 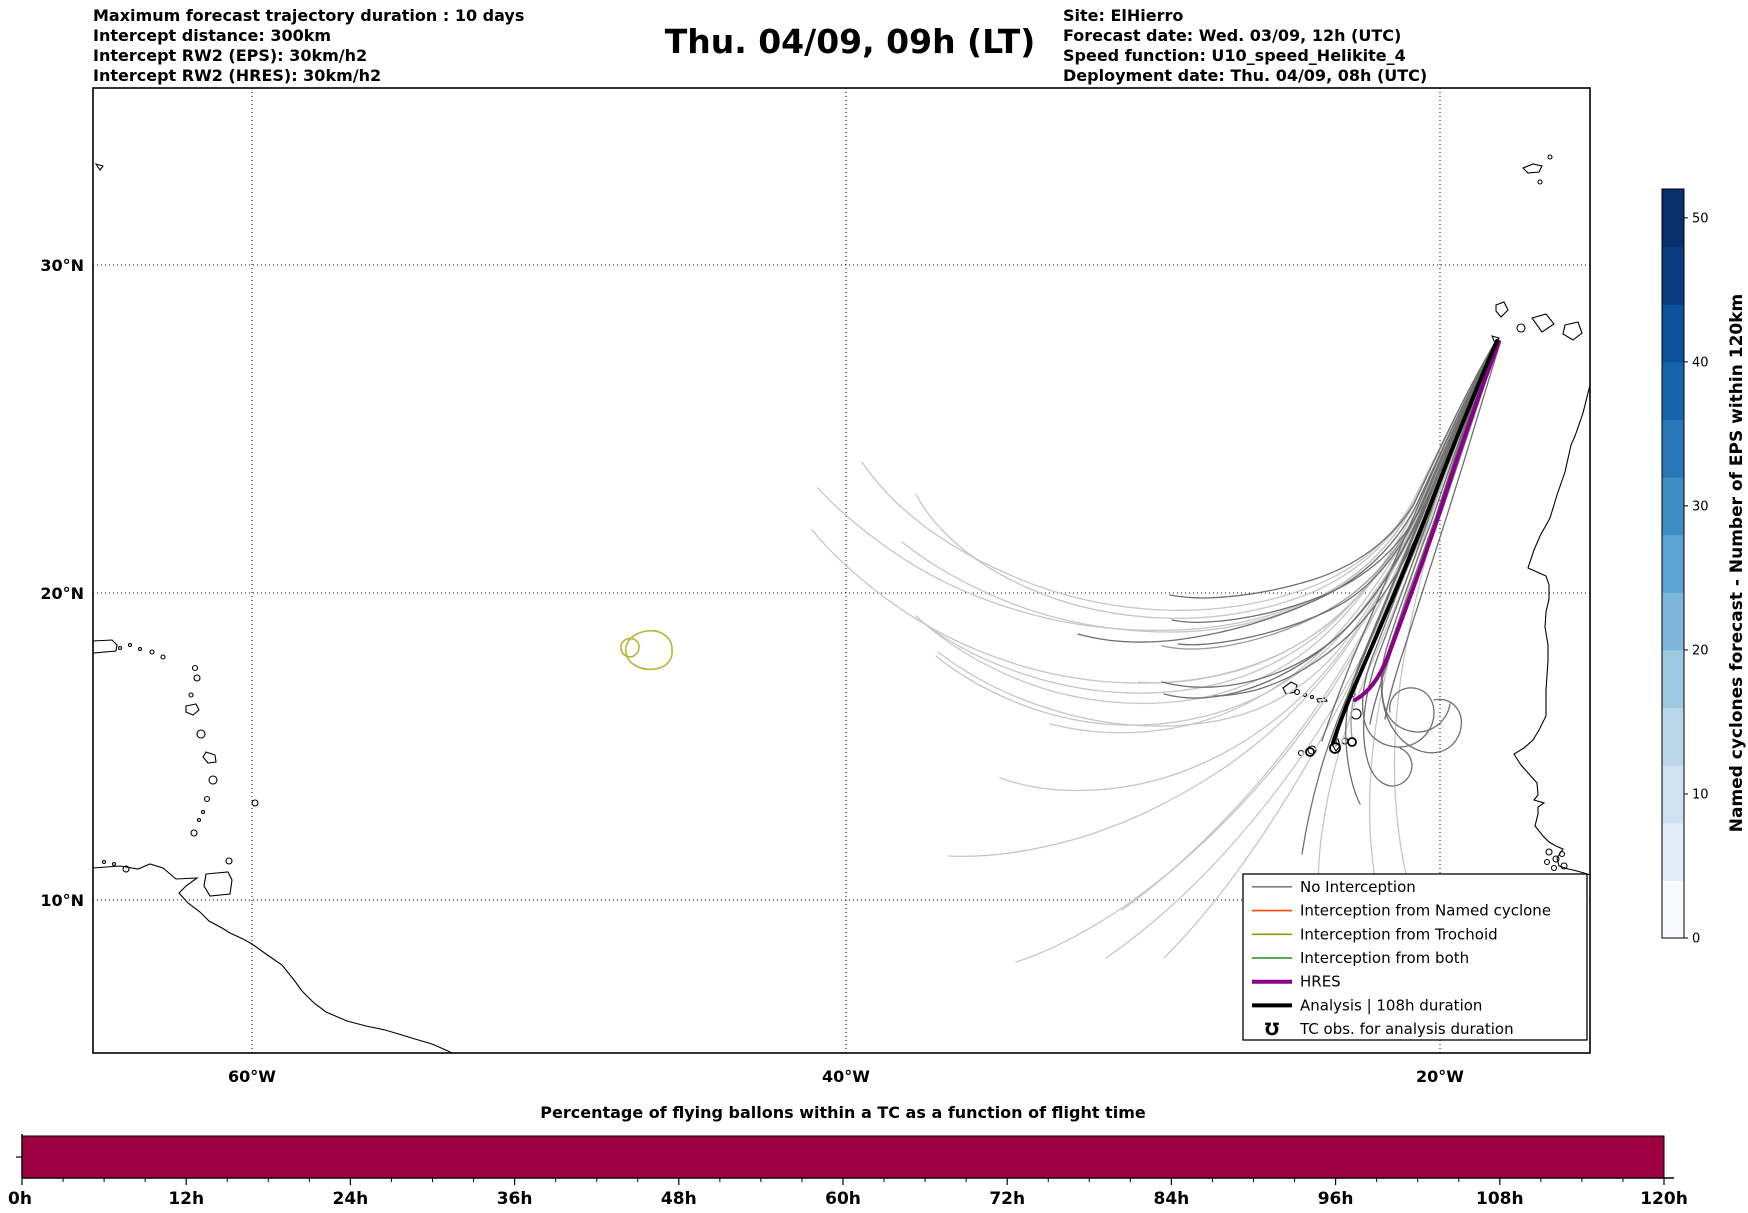 I want to click on colorbar: 0 10 20 30 40 50, so click(x=1685, y=567).